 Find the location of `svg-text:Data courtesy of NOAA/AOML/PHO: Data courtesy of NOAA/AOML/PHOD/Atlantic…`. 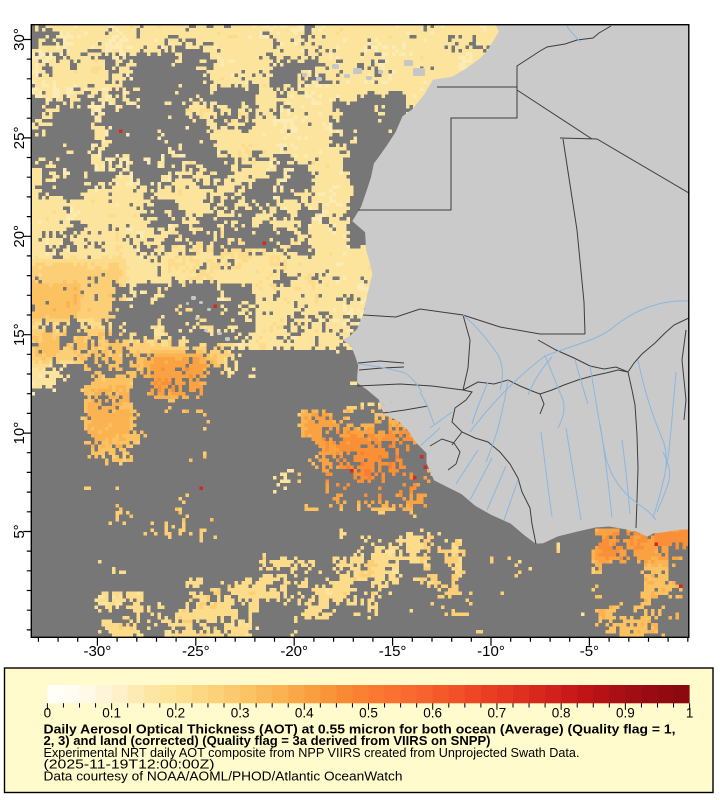

svg-text:Data courtesy of NOAA/AOML/PHO: Data courtesy of NOAA/AOML/PHOD/Atlantic… is located at coordinates (223, 776).